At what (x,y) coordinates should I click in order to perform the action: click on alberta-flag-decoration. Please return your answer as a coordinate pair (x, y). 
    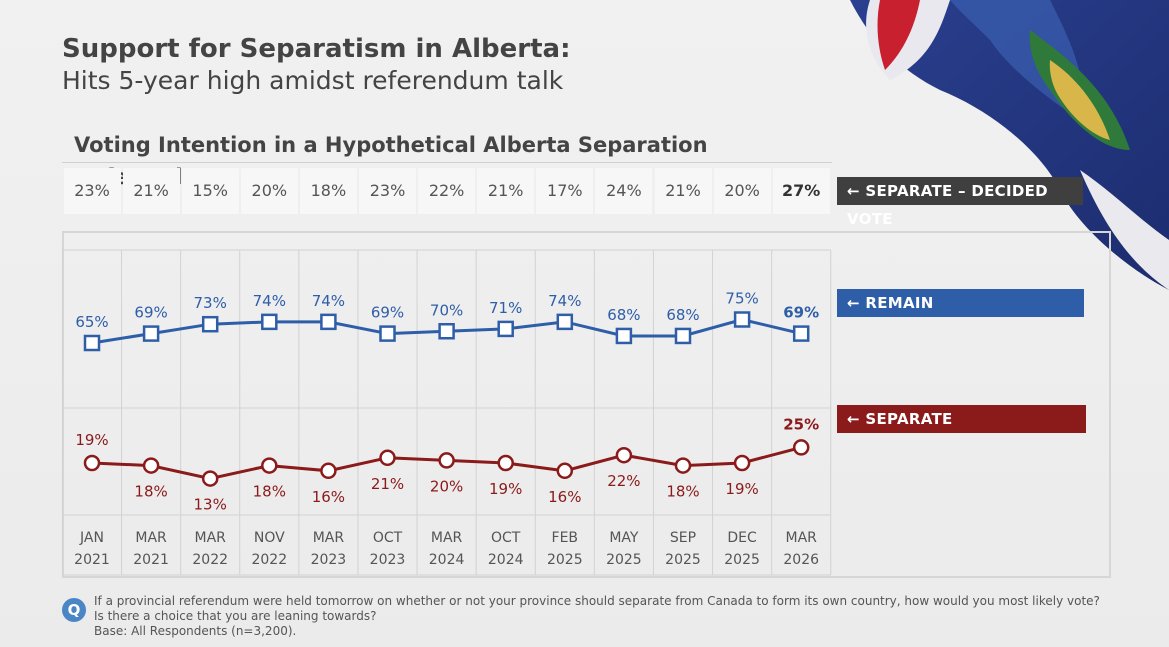
    Looking at the image, I should click on (1009, 145).